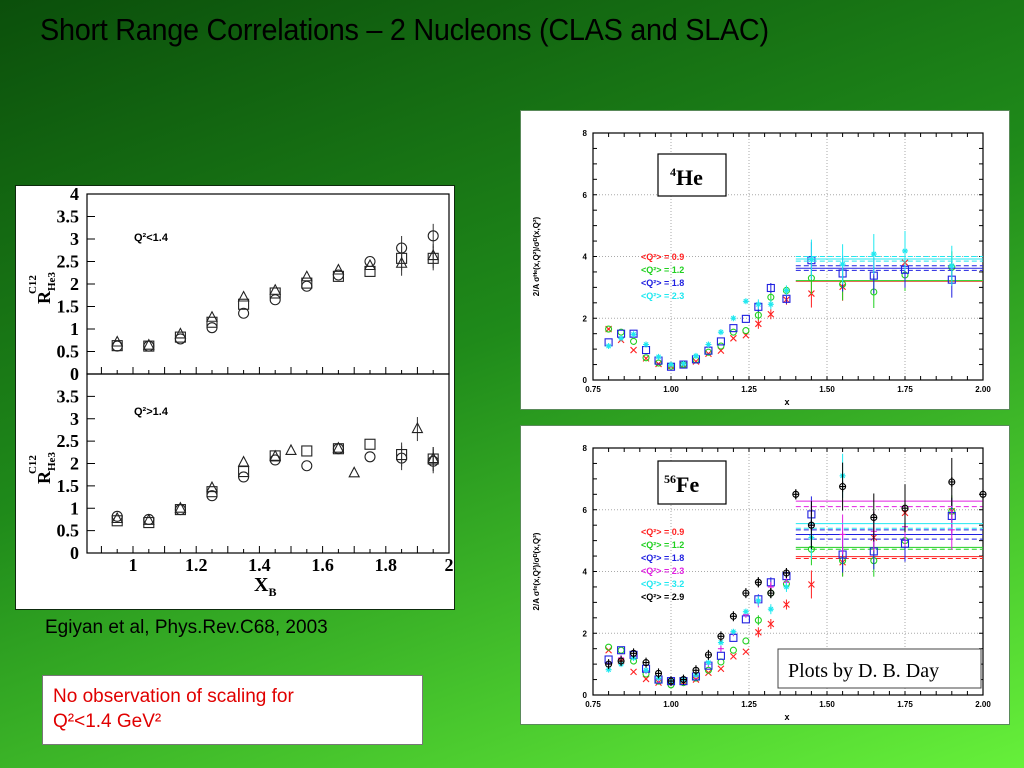 Image resolution: width=1024 pixels, height=768 pixels. Describe the element at coordinates (68, 531) in the screenshot. I see `y-tick-label: 0.5` at that location.